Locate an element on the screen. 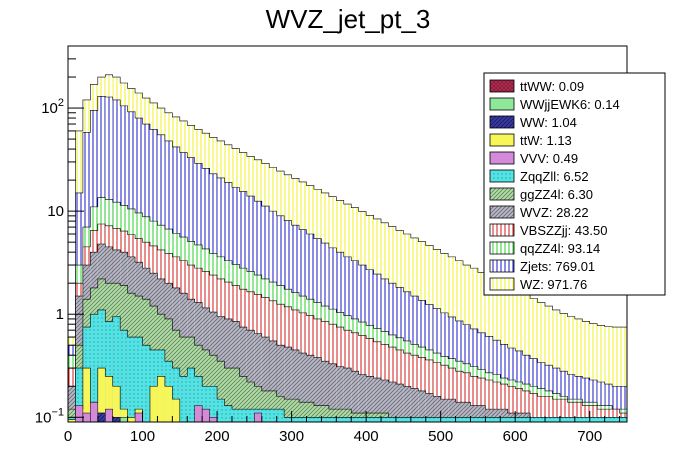 Image resolution: width=696 pixels, height=472 pixels. legend-label: WWjjEWK6: 0.14 is located at coordinates (570, 104).